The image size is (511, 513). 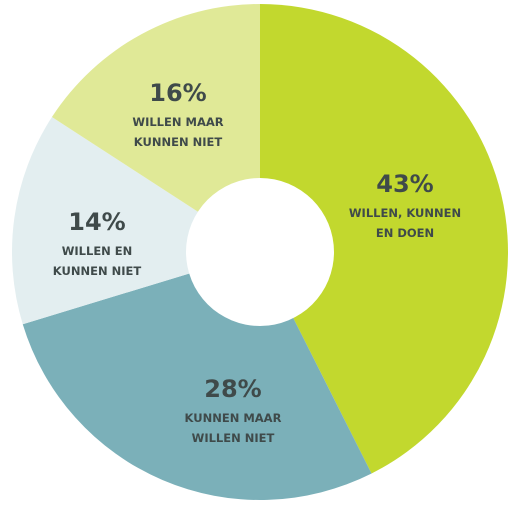 What do you see at coordinates (404, 184) in the screenshot?
I see `slice-percent-label: 43%` at bounding box center [404, 184].